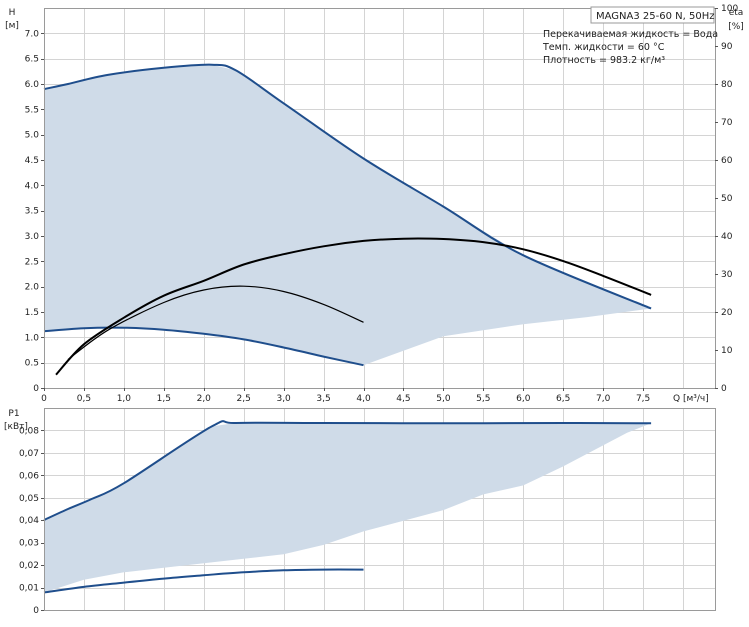 The width and height of the screenshot is (749, 627). Describe the element at coordinates (523, 399) in the screenshot. I see `x-tick-label: 6,0` at that location.